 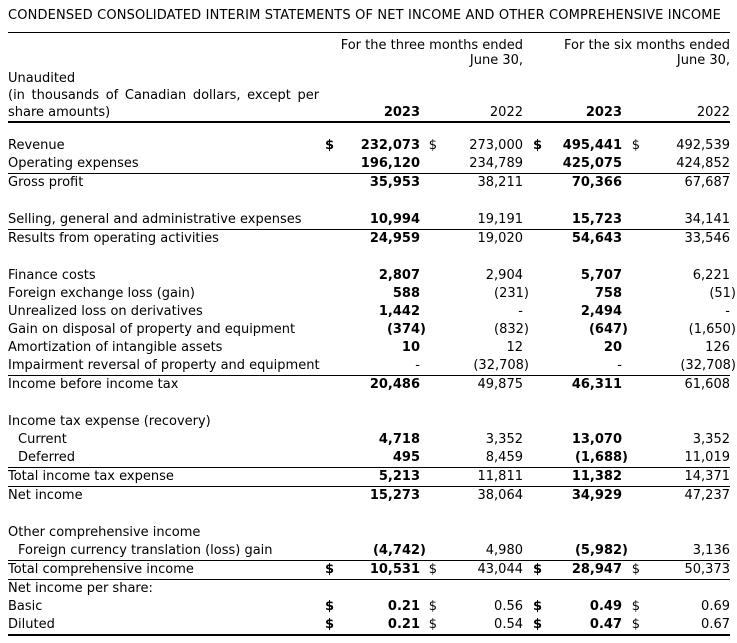 I want to click on value-3mo-2023: 10,531, so click(x=394, y=569).